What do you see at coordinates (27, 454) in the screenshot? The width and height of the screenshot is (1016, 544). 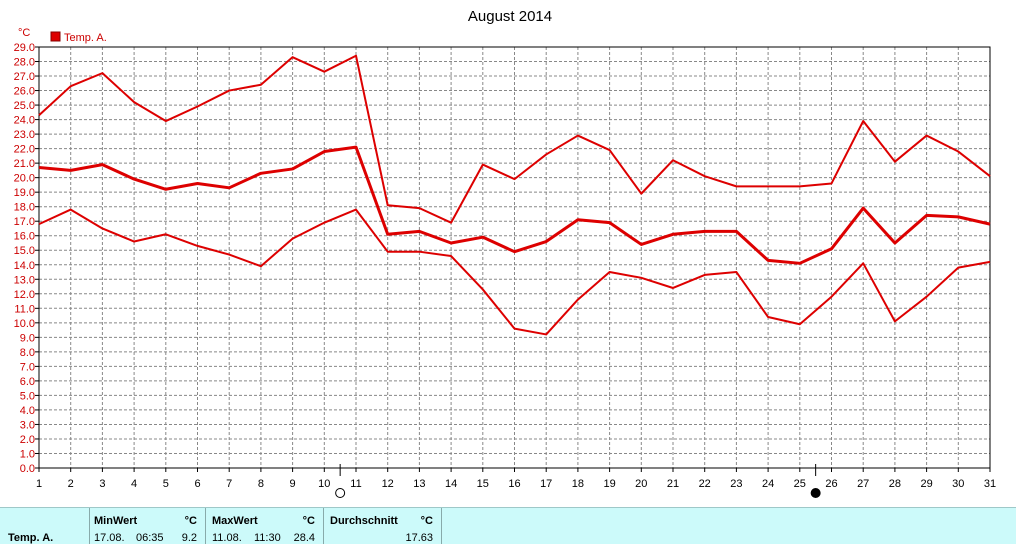 I see `y-tick-label: 1.0` at bounding box center [27, 454].